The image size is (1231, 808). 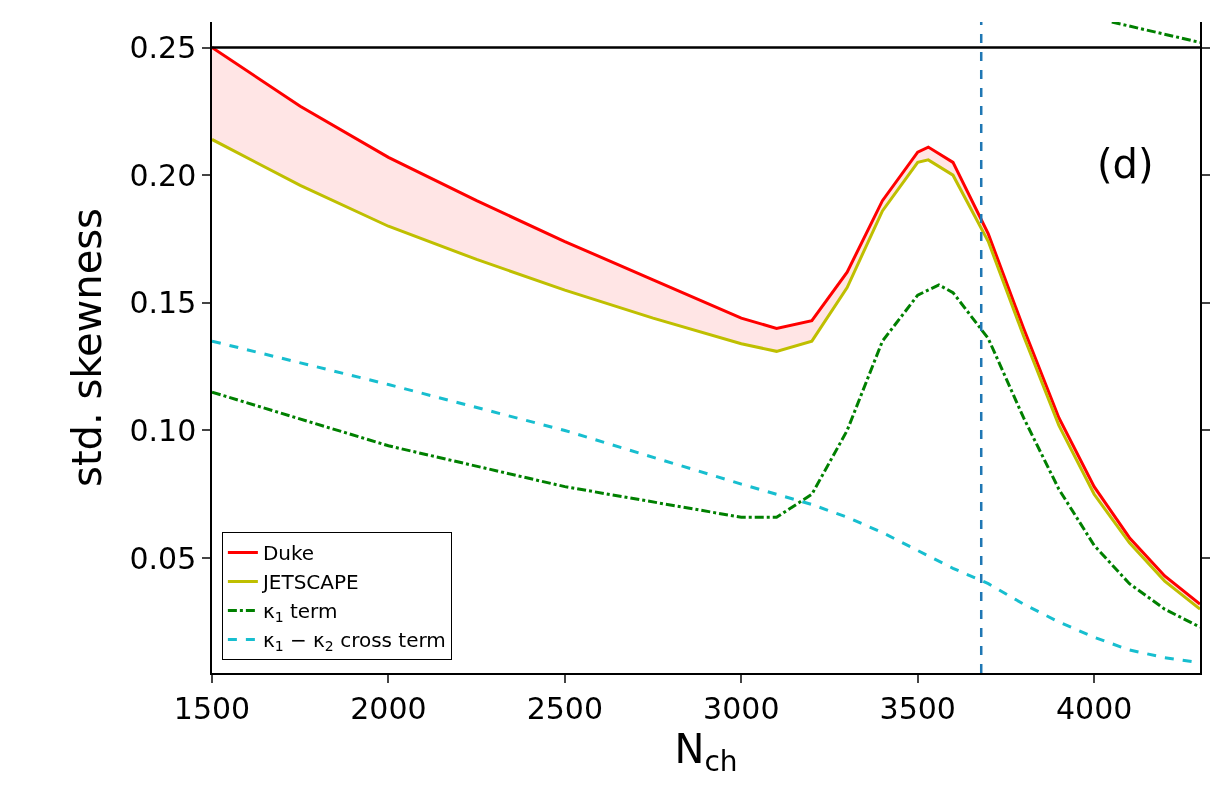 What do you see at coordinates (163, 303) in the screenshot?
I see `y-tick-label: 0.15` at bounding box center [163, 303].